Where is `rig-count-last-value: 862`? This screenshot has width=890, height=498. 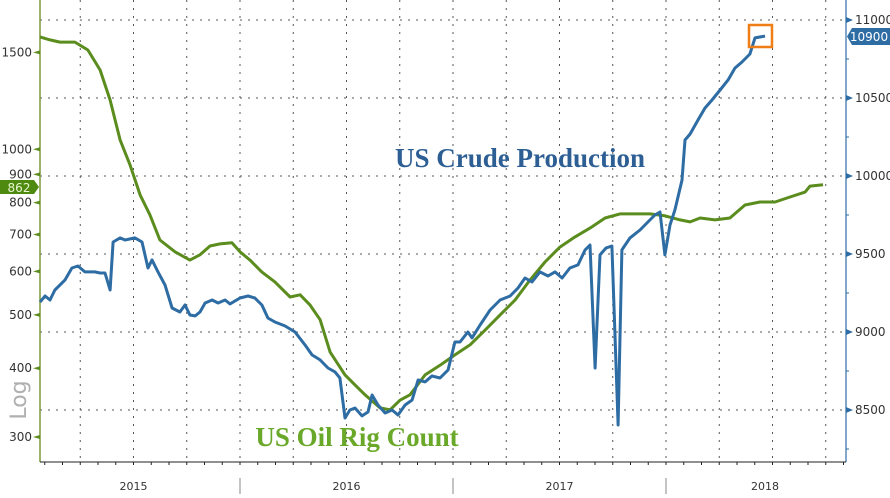 rig-count-last-value: 862 is located at coordinates (19, 188).